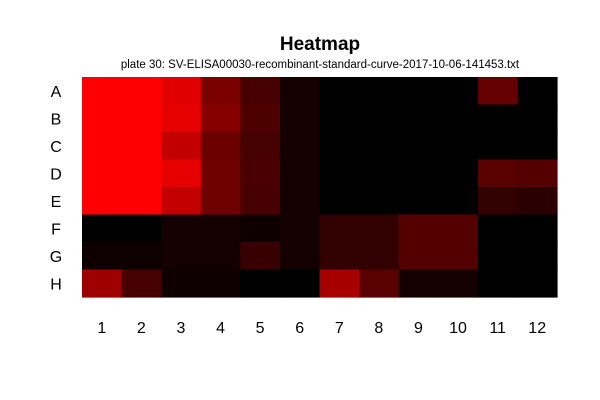 The height and width of the screenshot is (400, 600). I want to click on heatmap-cell-H1, so click(102, 283).